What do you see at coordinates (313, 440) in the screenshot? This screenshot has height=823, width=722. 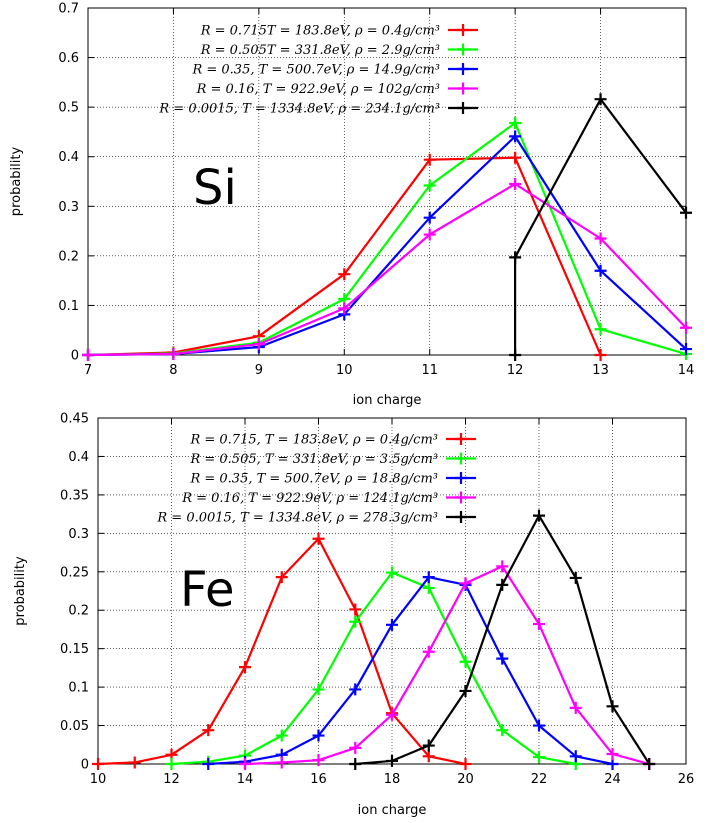 I see `legend-label: R = 0.715, T = 183.8eV, ρ = 0.4g/cm³` at bounding box center [313, 440].